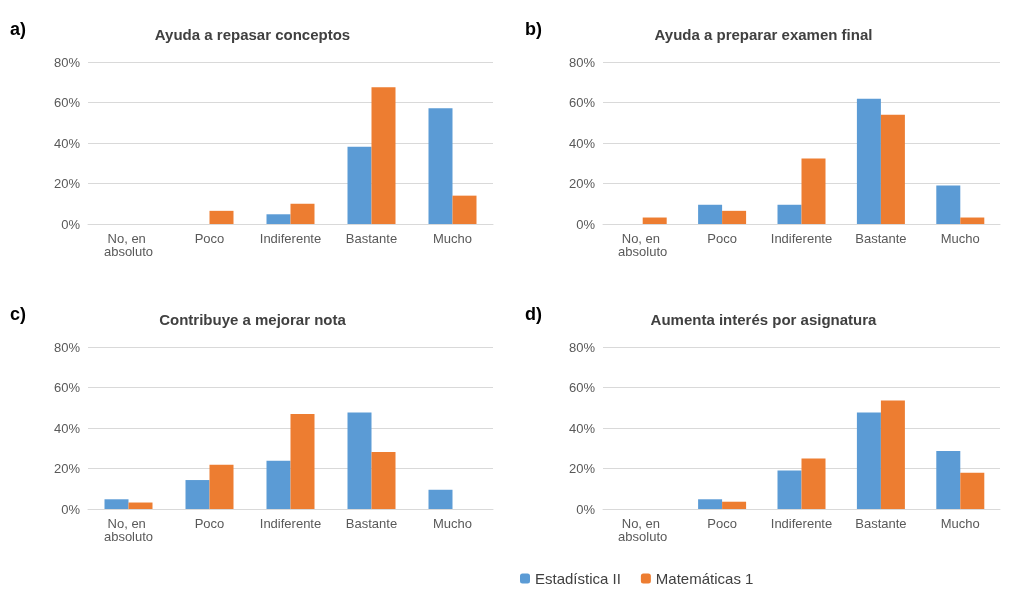 This screenshot has width=1012, height=591. What do you see at coordinates (578, 578) in the screenshot?
I see `legend-label: Estadística II` at bounding box center [578, 578].